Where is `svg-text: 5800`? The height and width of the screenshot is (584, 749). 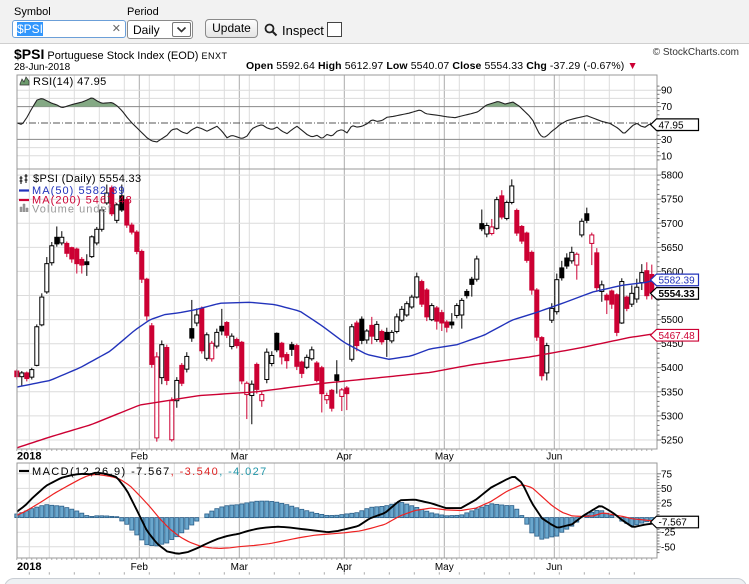
svg-text: 5800 is located at coordinates (672, 176).